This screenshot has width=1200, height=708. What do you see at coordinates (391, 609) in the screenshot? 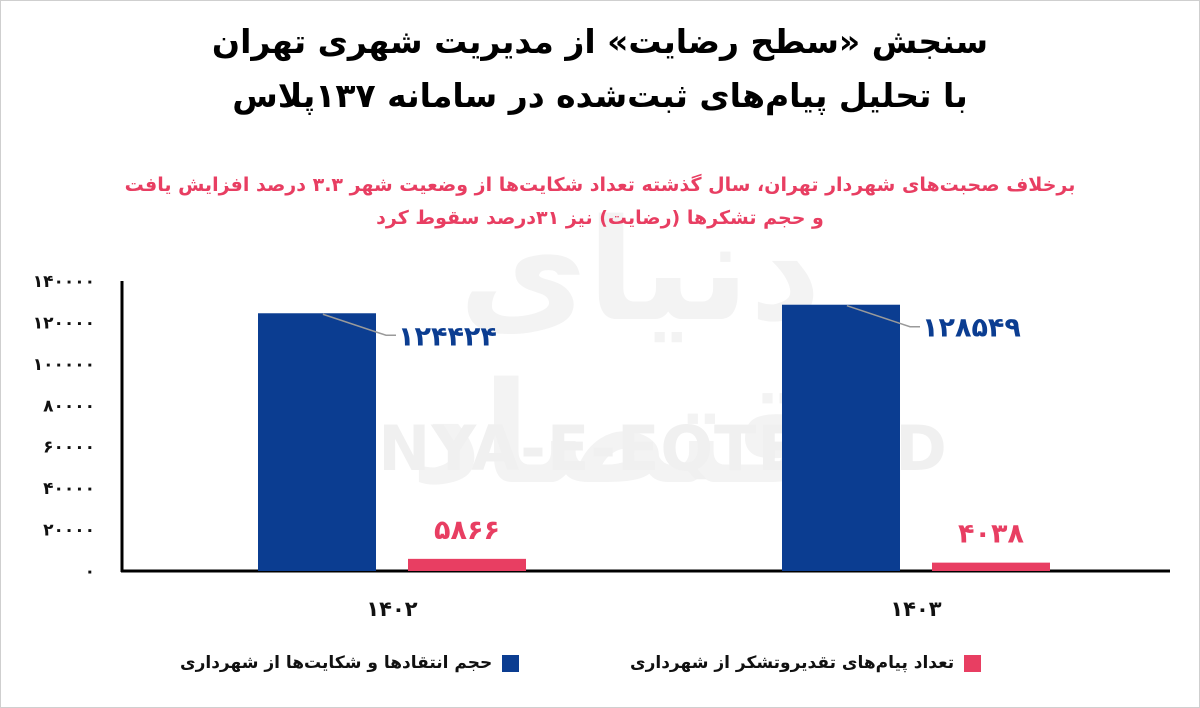
I see `x-category-label: ۱۴۰۲` at bounding box center [391, 609].